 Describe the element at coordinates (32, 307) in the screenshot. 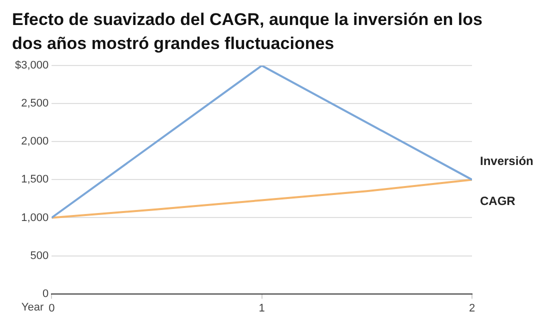

I see `x-axis-title: Year` at that location.